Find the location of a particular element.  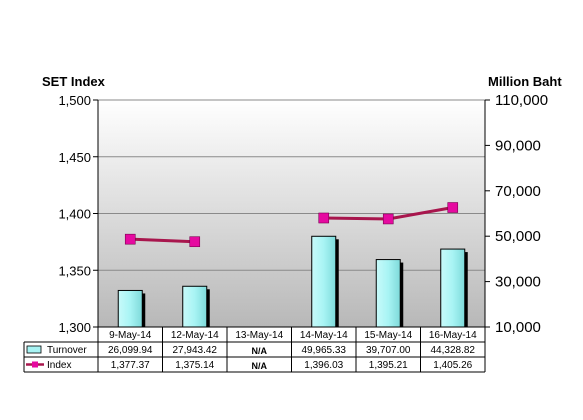

data-label: 44,328.82 is located at coordinates (453, 350).